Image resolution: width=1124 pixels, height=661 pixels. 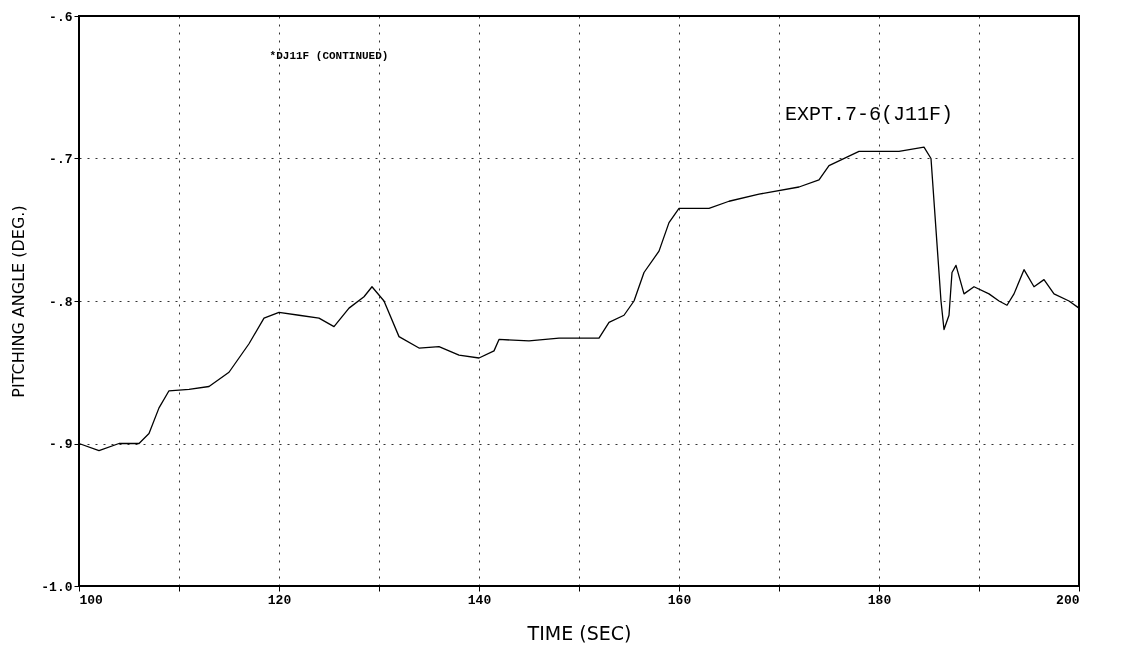 I want to click on y-tick-label: -.8, so click(x=61, y=302).